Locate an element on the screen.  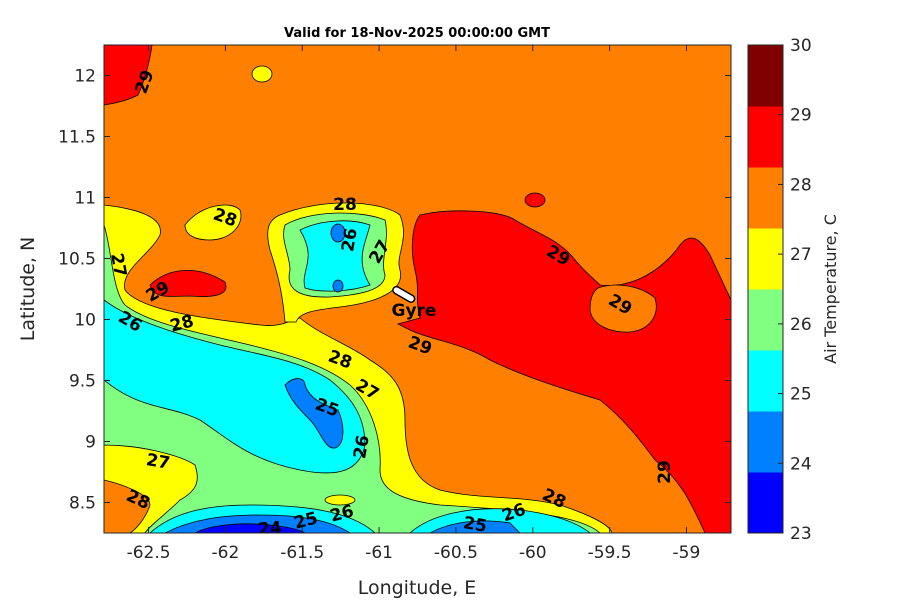
x-tick-label: -61.5 is located at coordinates (302, 553).